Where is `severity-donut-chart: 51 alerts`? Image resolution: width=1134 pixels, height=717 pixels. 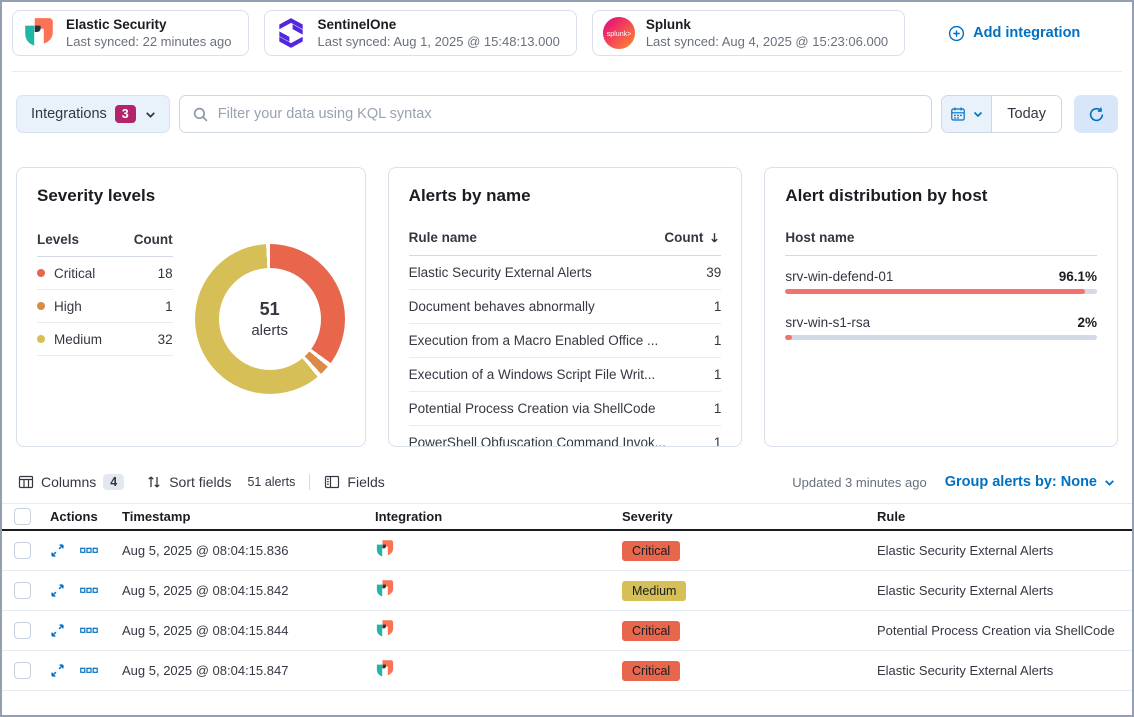
severity-donut-chart: 51 alerts is located at coordinates (269, 319).